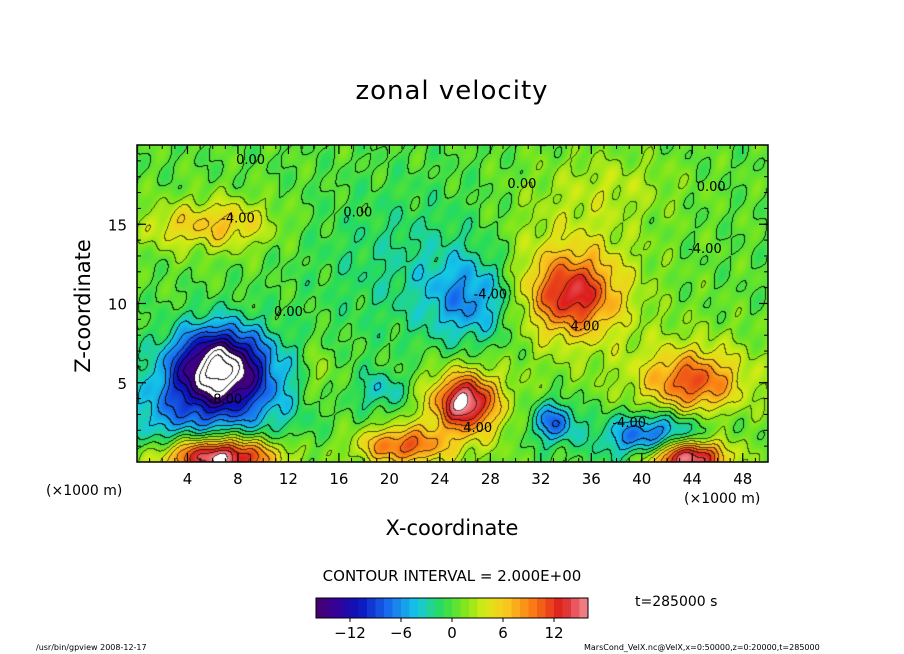 Image resolution: width=904 pixels, height=654 pixels. What do you see at coordinates (722, 499) in the screenshot?
I see `x-unit-label-right: (×1000 m)` at bounding box center [722, 499].